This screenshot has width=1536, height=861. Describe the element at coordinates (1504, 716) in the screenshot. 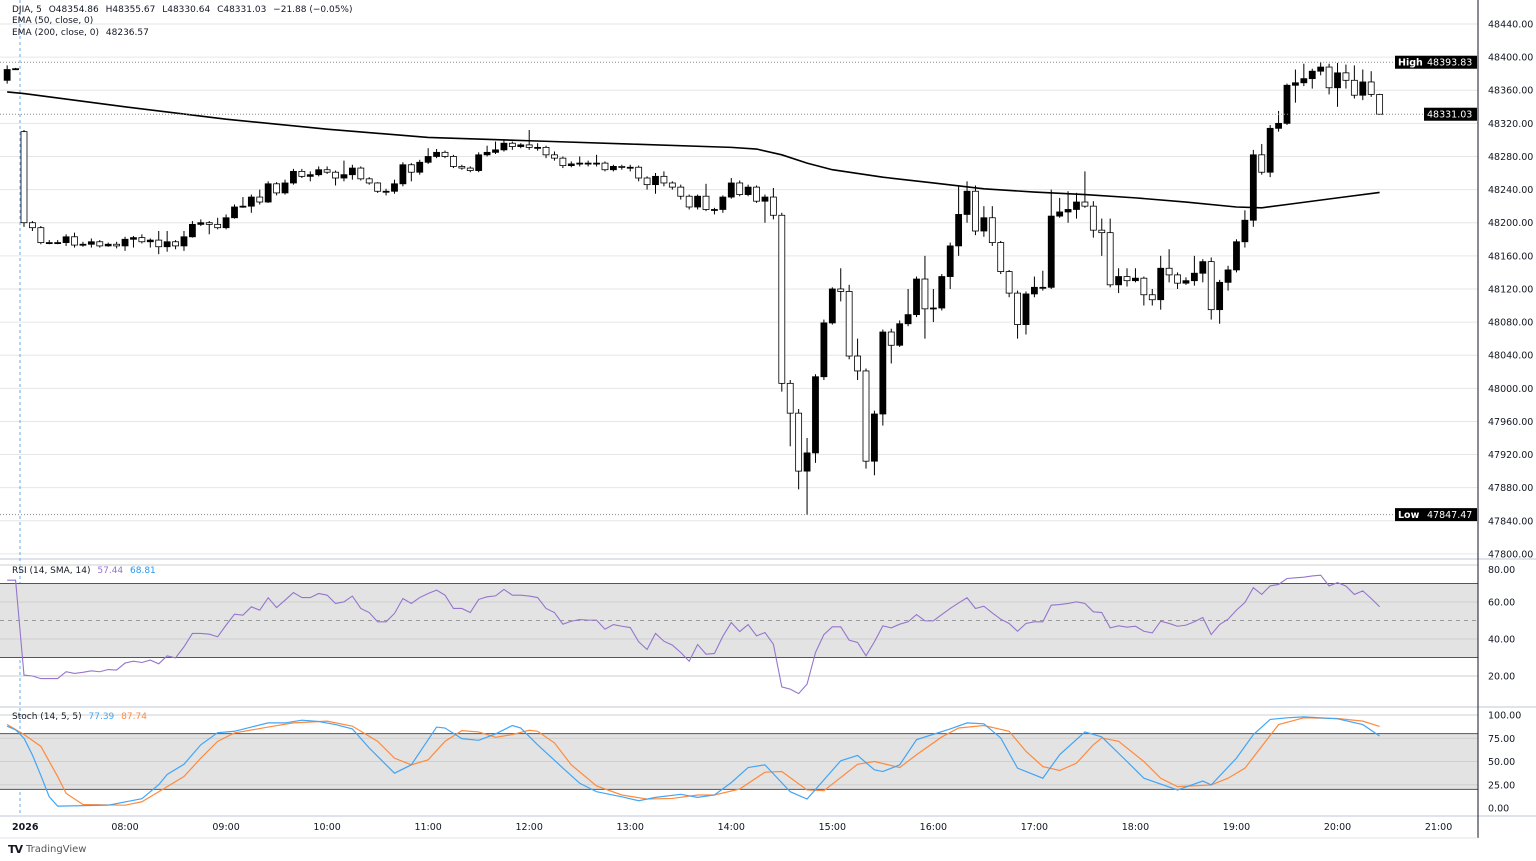

I see `stoch-tick-label: 100.00` at that location.